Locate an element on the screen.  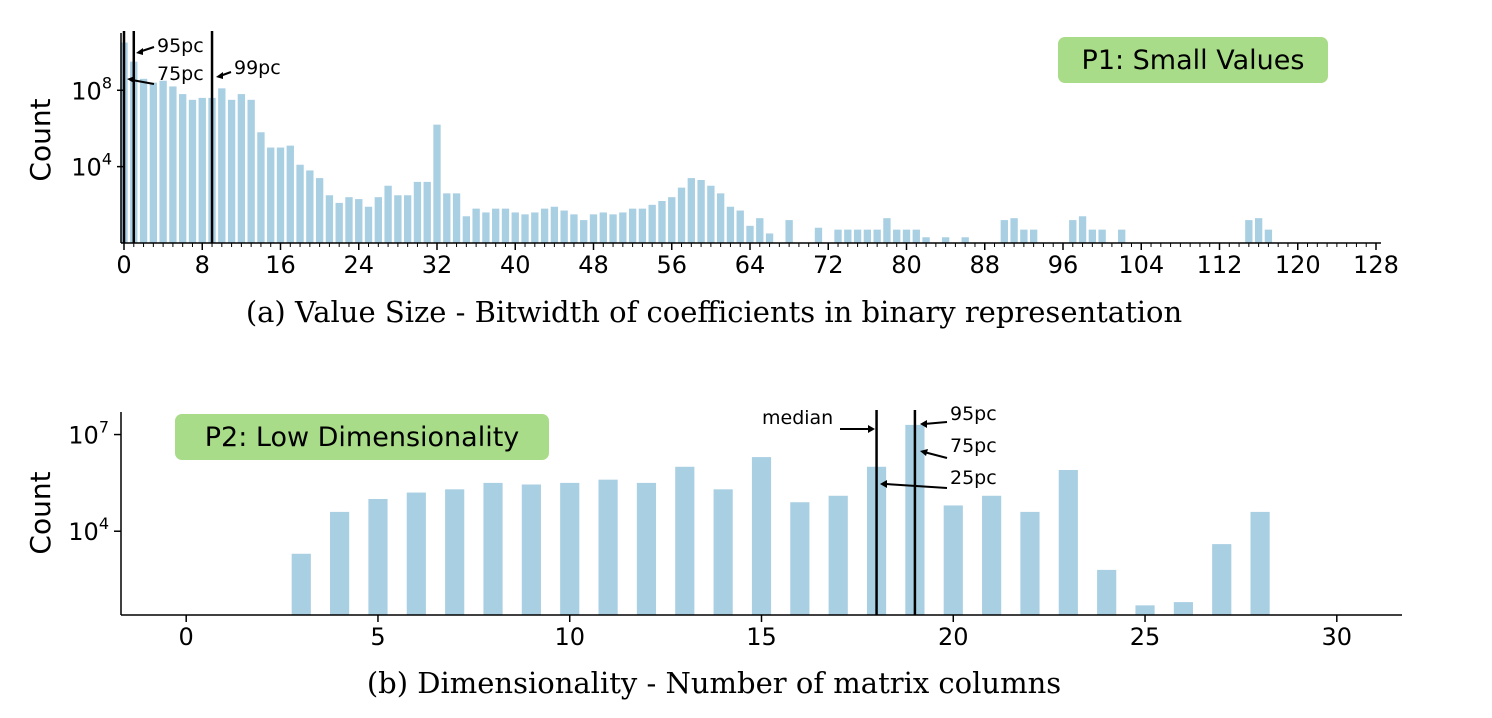
x-ticks-value-size: 0 8 16 24 32 40 48 56 64 72 80 88 96 104 112 120 128 is located at coordinates (757, 261).